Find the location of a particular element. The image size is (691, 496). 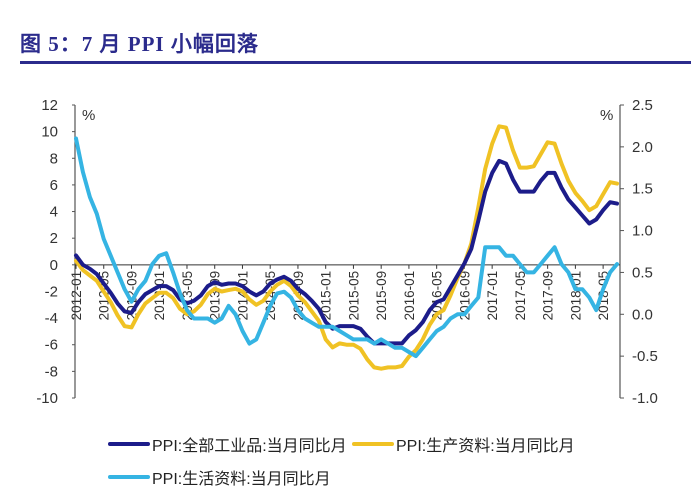

x-axis-tick-label: 2015-09 is located at coordinates (381, 296).